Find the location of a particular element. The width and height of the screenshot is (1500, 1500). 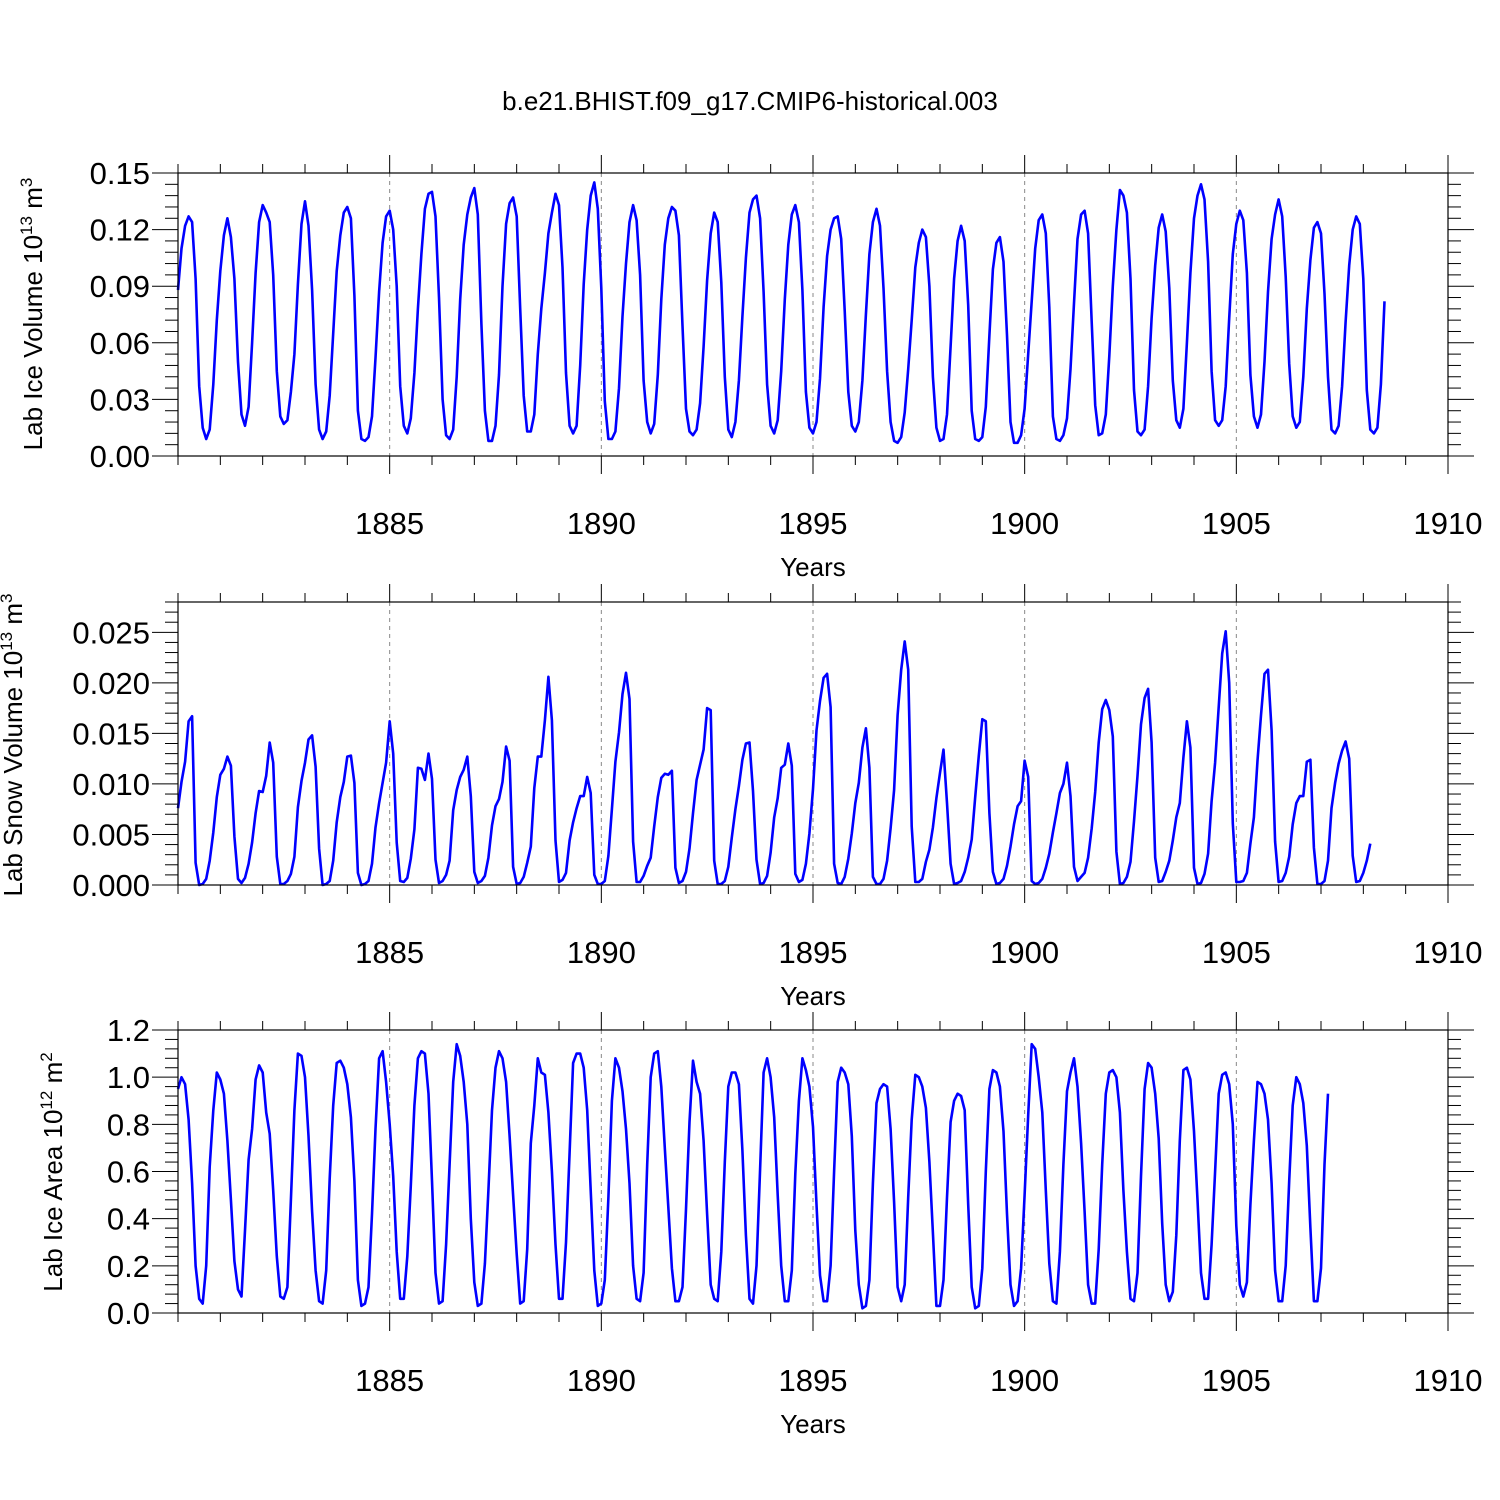

y-tick-label: 0.15 is located at coordinates (120, 173).